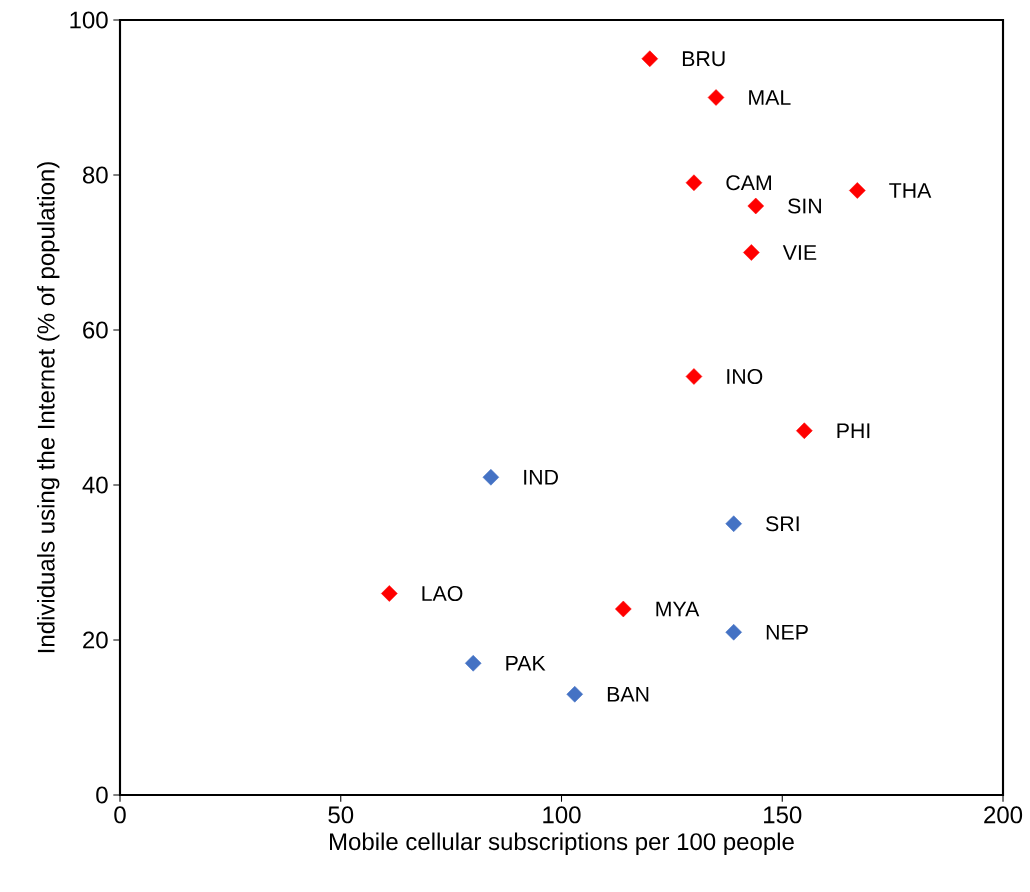  What do you see at coordinates (120, 815) in the screenshot?
I see `x-tick-label: 0` at bounding box center [120, 815].